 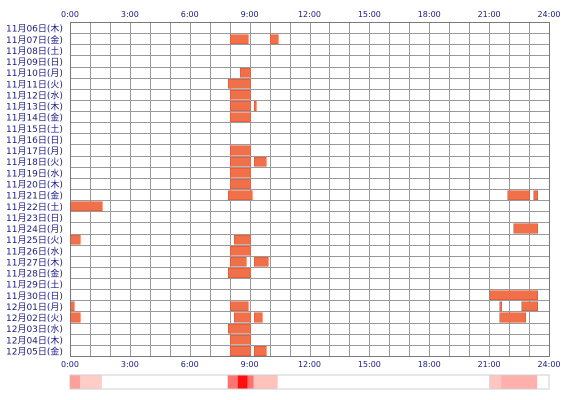 I want to click on row-label: 11月21日(金), so click(x=34, y=196).